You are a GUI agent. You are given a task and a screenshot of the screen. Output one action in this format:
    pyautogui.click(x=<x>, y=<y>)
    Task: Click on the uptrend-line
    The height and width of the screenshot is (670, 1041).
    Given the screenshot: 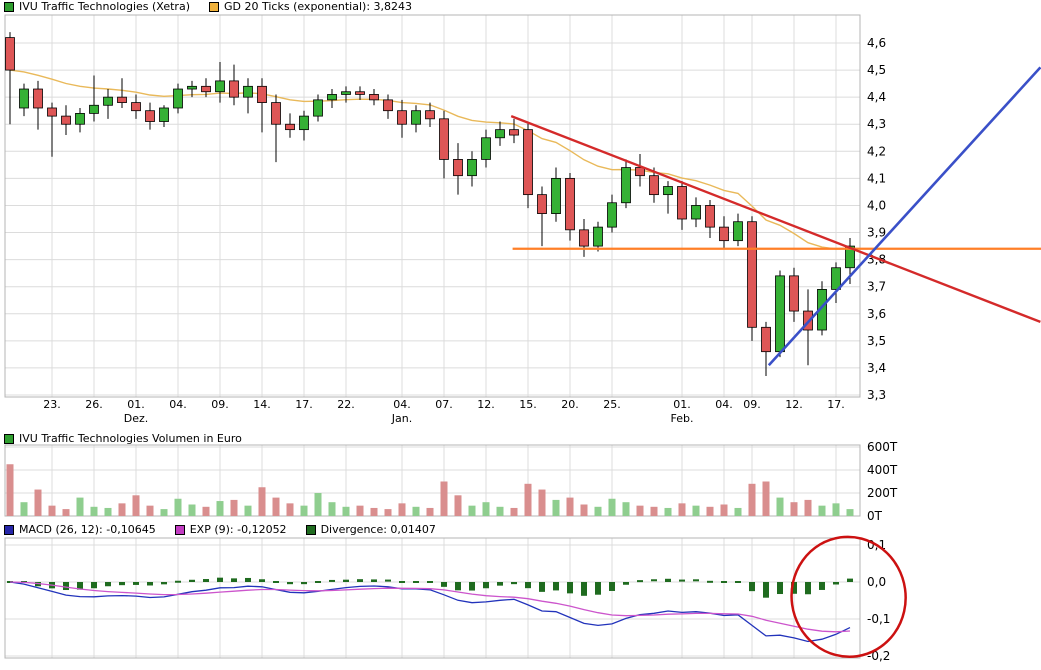 What is the action you would take?
    pyautogui.click(x=904, y=216)
    